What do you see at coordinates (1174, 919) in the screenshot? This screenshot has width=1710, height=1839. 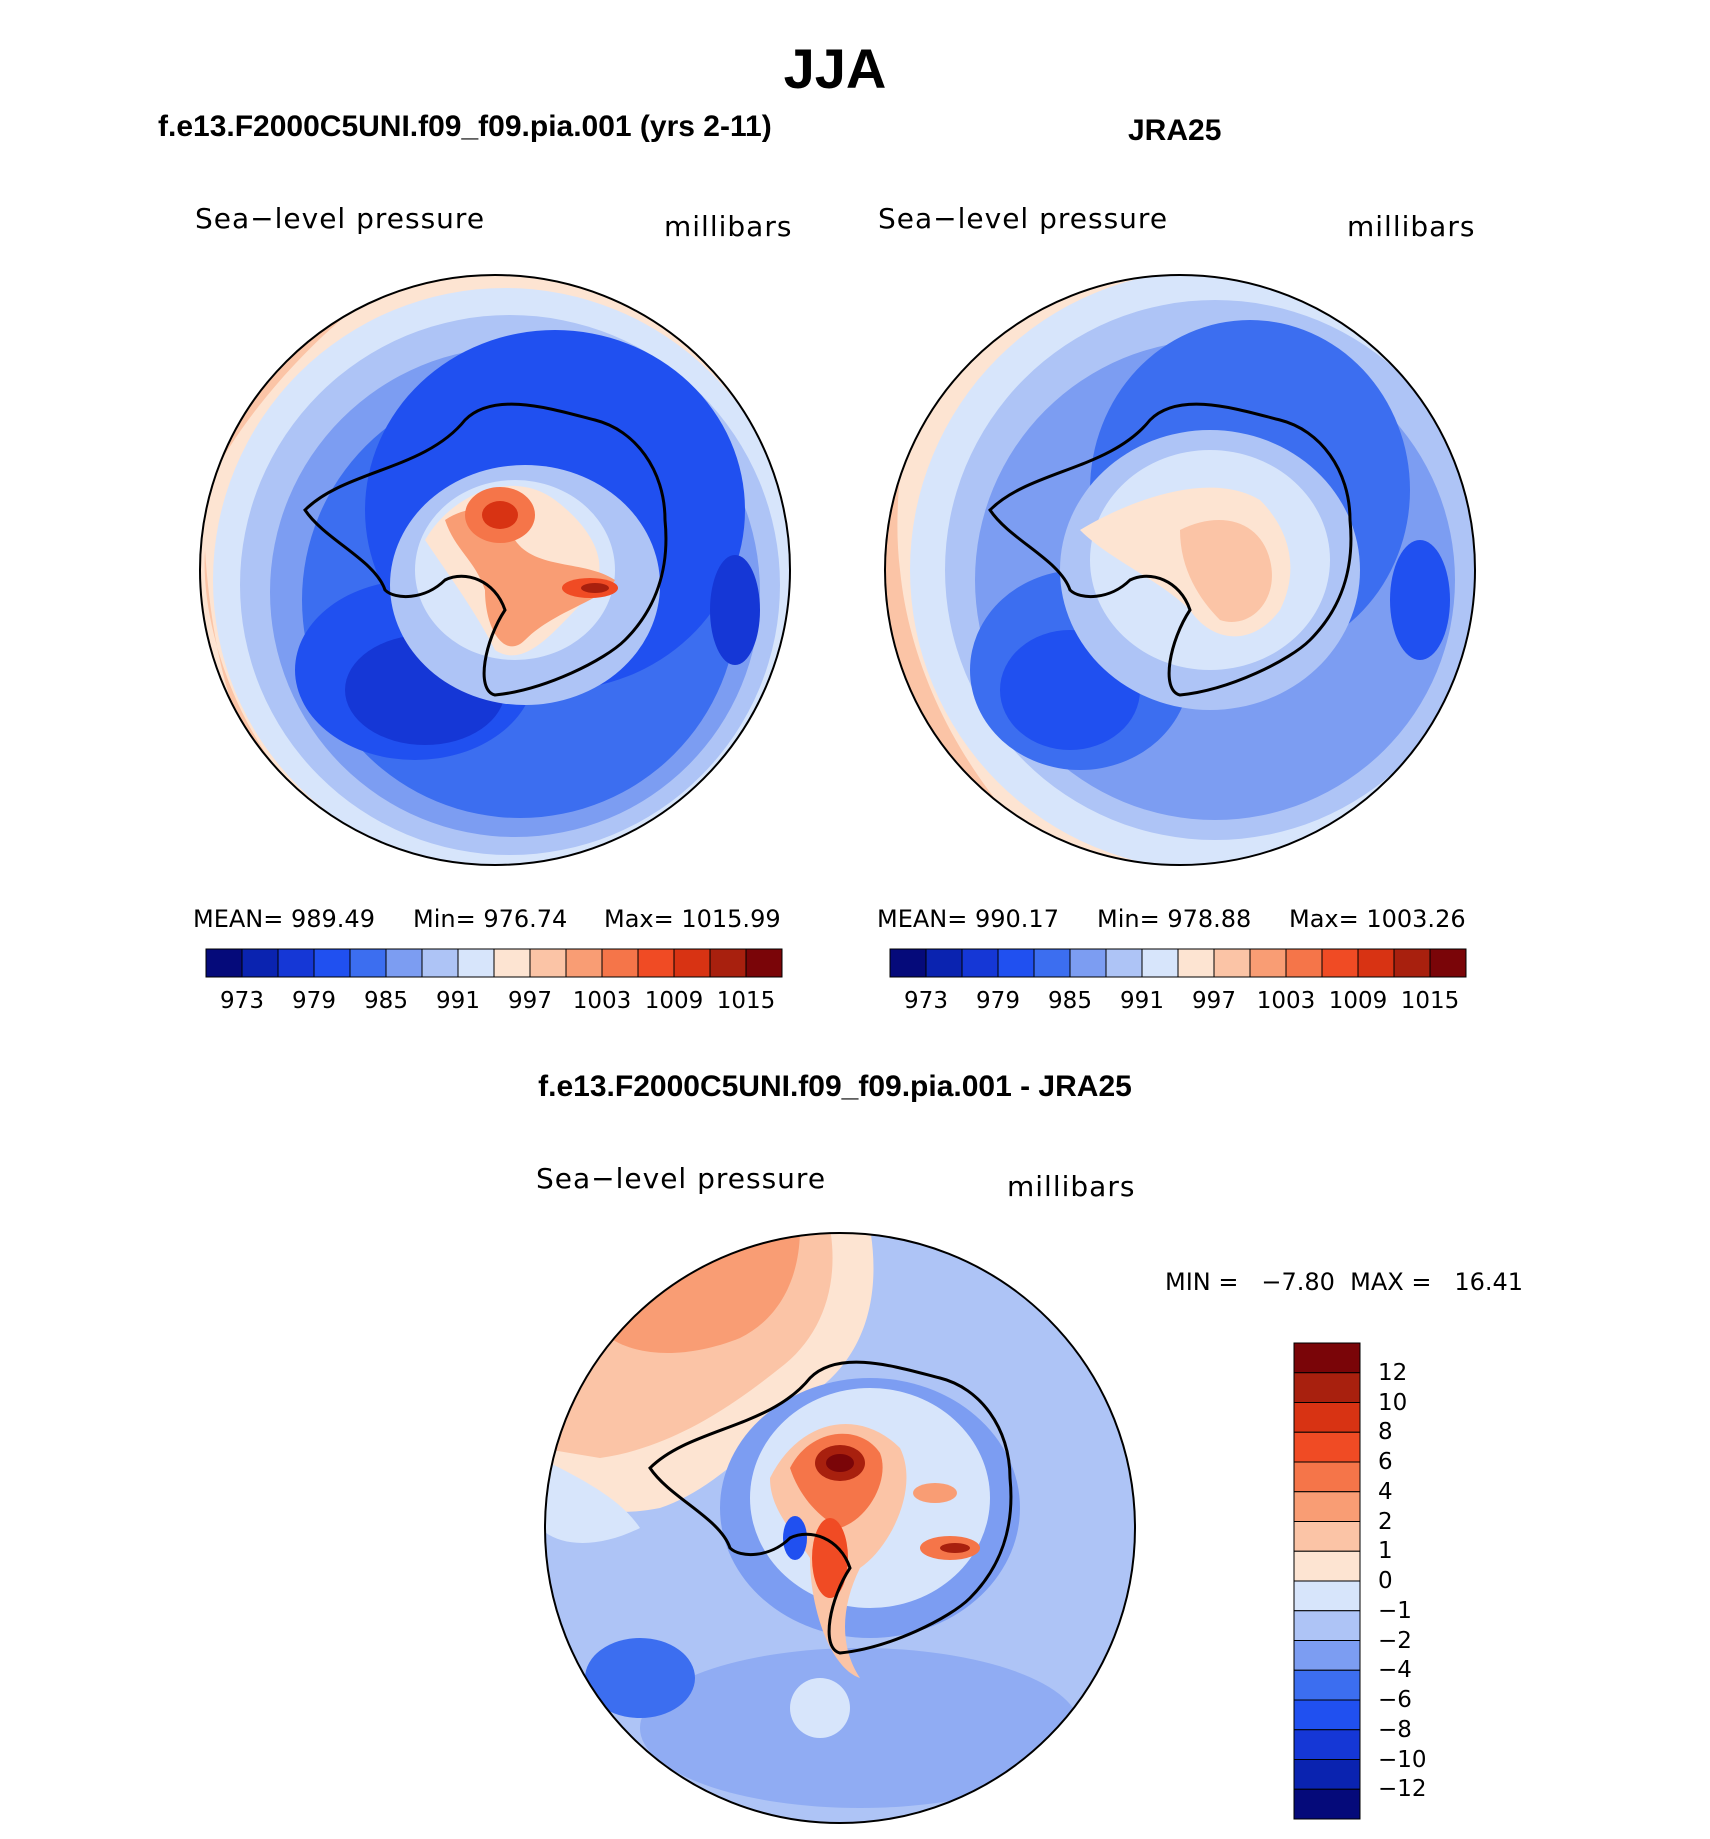 I see `obs-min-stat: Min= 978.88` at bounding box center [1174, 919].